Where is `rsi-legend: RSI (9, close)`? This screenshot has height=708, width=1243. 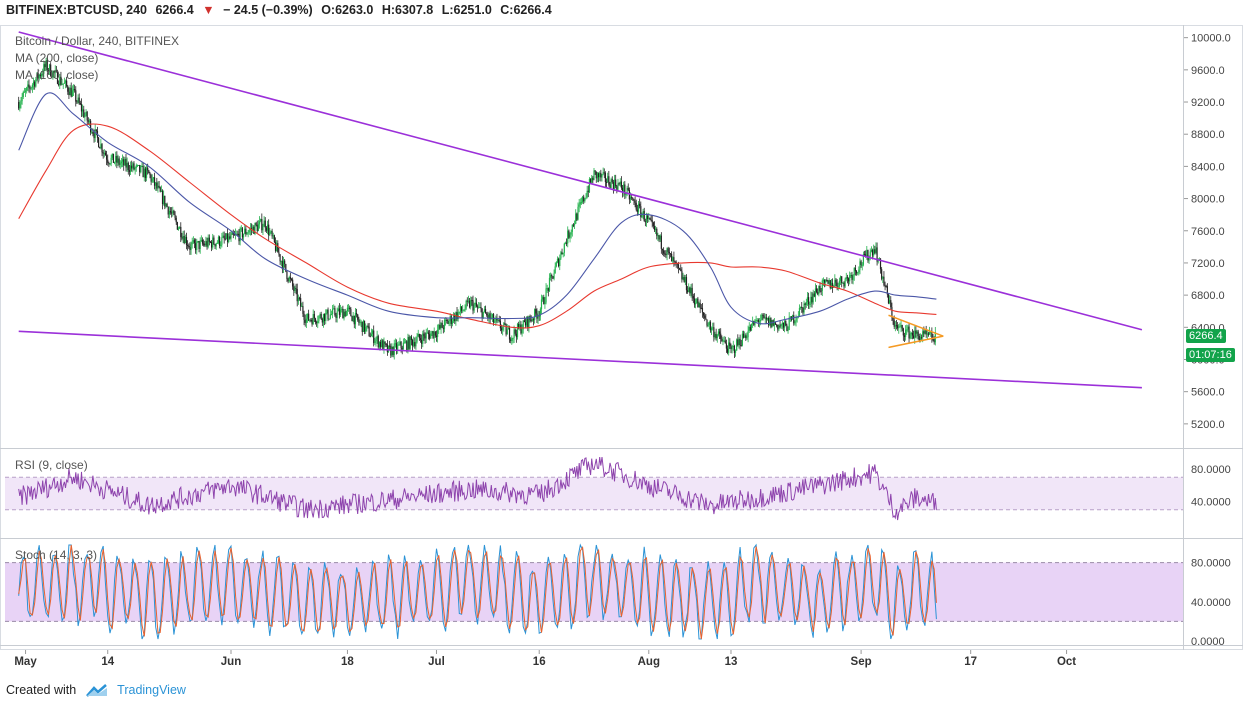
rsi-legend: RSI (9, close) is located at coordinates (51, 465).